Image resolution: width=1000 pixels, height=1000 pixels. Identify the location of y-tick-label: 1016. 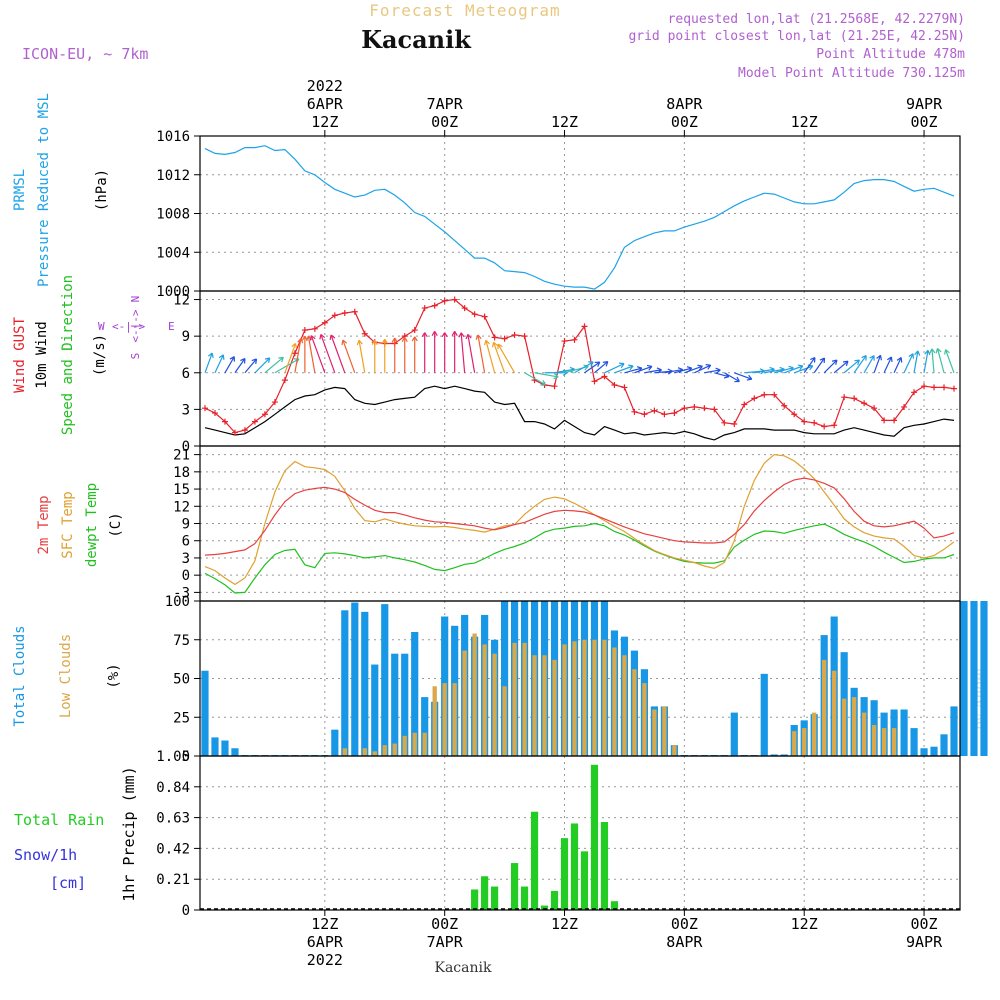
(173, 137).